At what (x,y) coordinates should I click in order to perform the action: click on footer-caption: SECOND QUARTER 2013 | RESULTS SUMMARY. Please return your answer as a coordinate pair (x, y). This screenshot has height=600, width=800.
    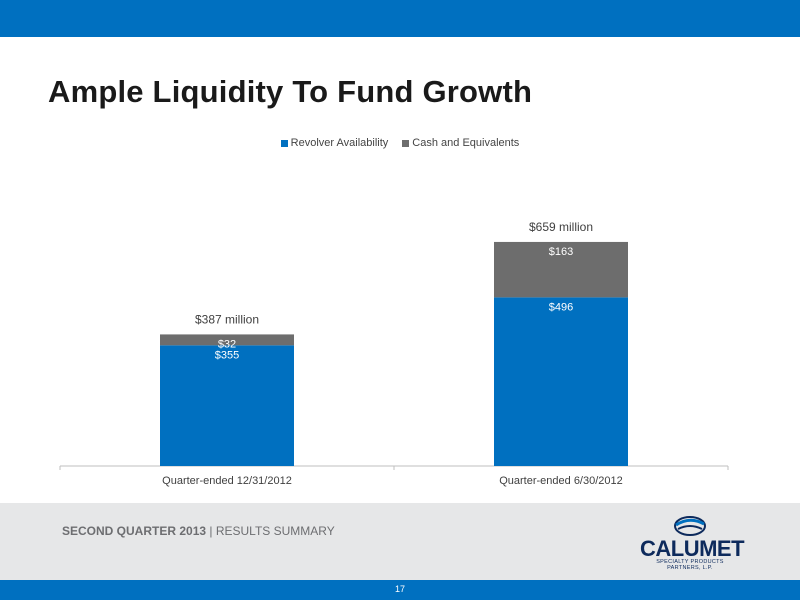
    Looking at the image, I should click on (198, 531).